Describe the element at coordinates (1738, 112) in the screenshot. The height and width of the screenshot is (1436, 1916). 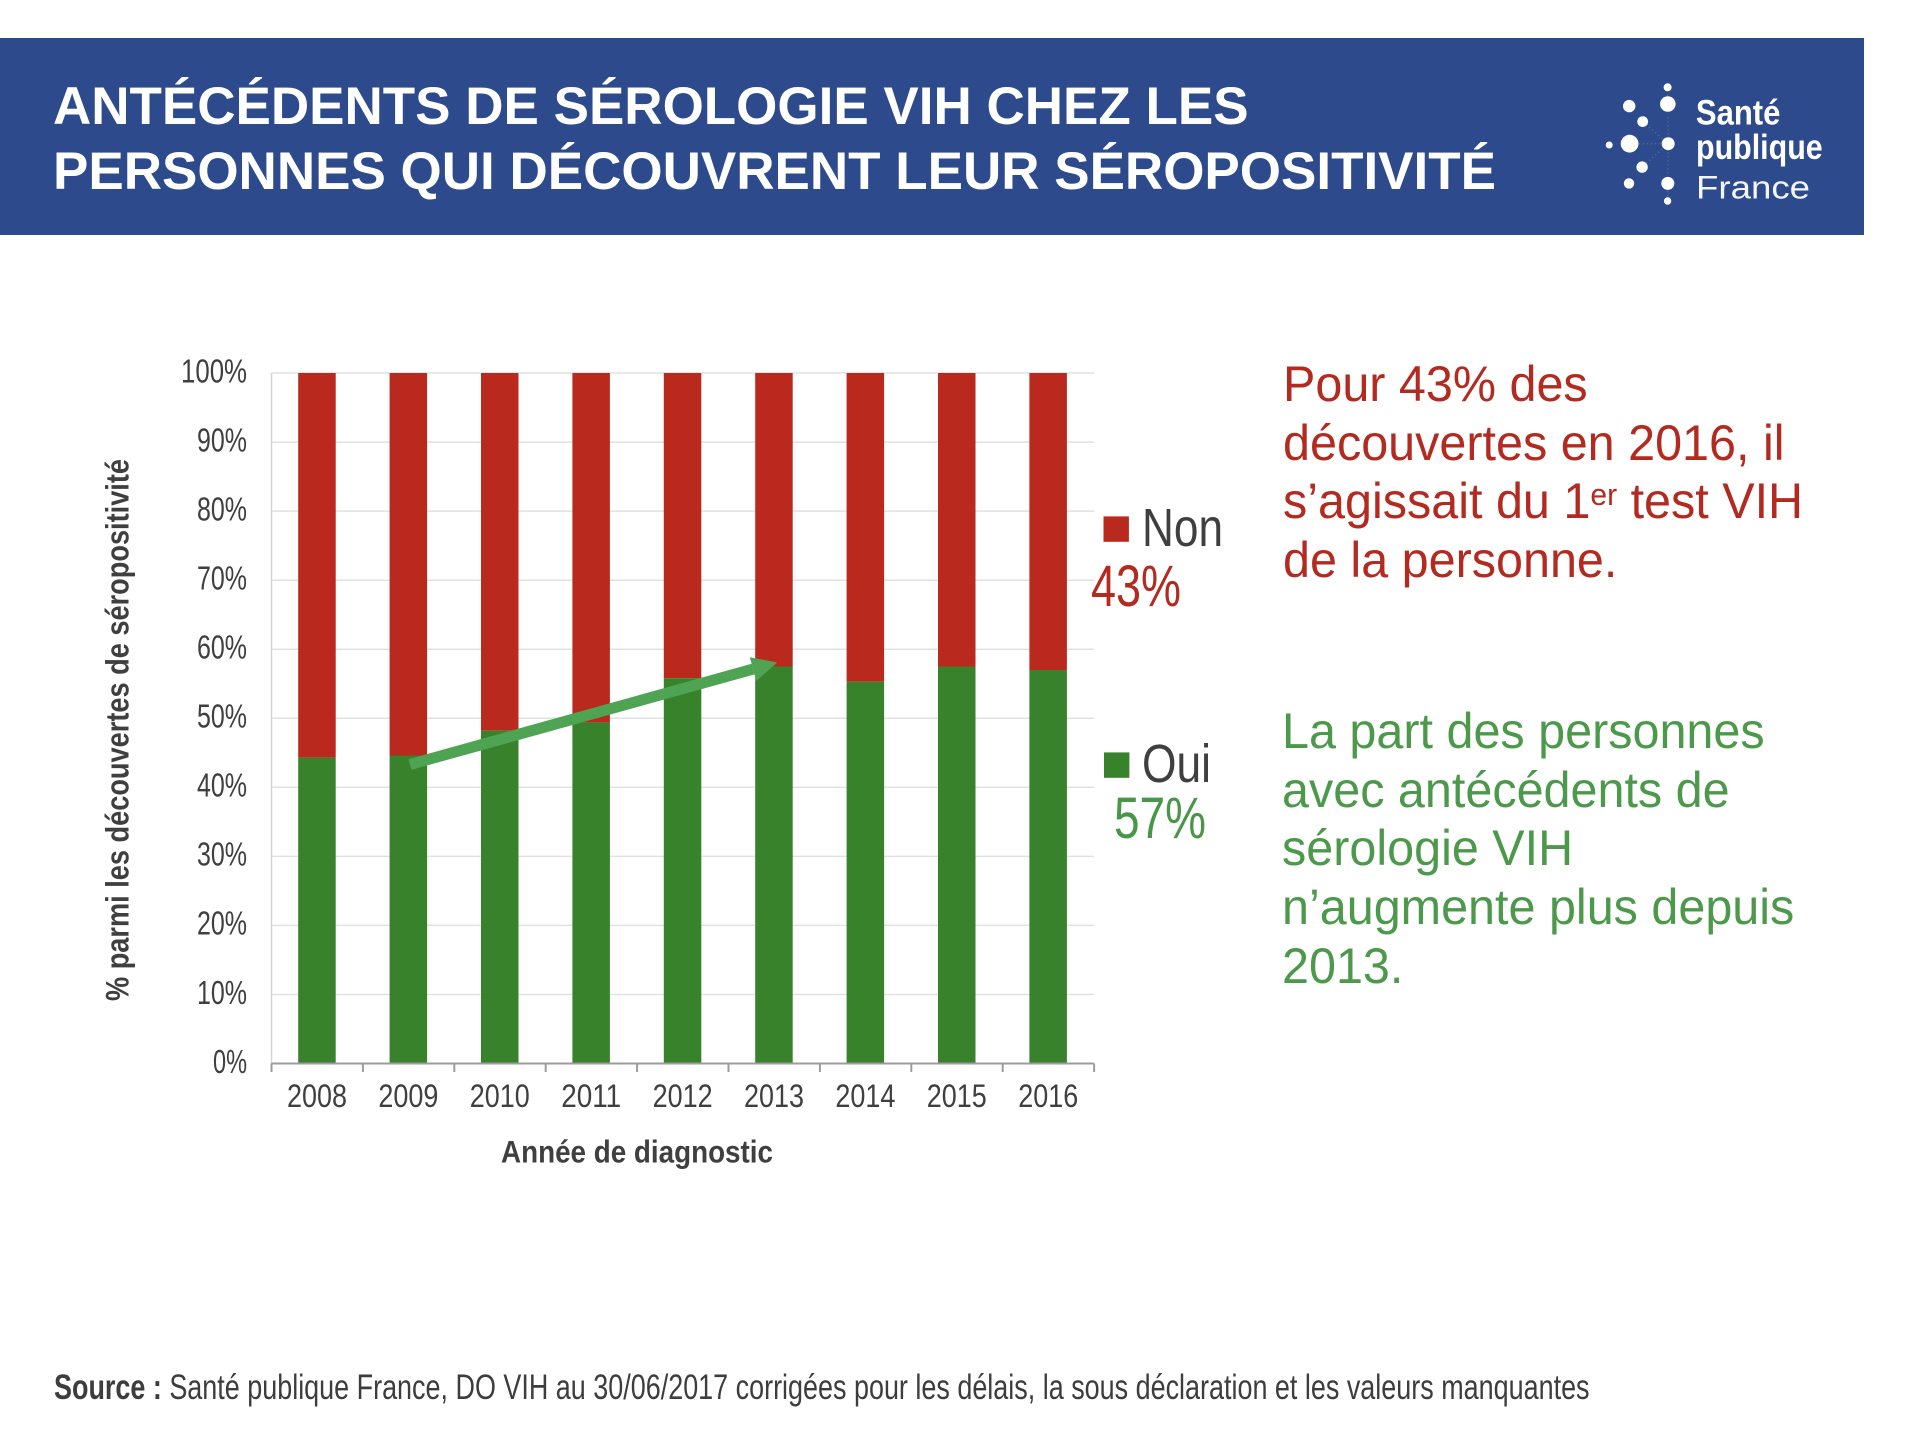
I see `svg-text: Santé` at that location.